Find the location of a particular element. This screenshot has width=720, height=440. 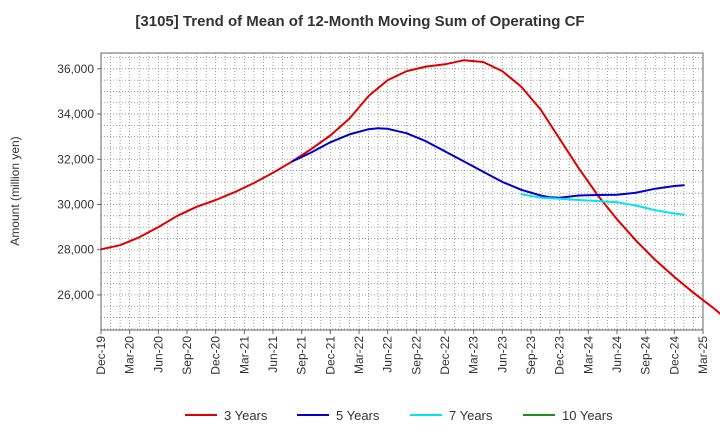

x-tick-label: Mar-21 is located at coordinates (244, 355).